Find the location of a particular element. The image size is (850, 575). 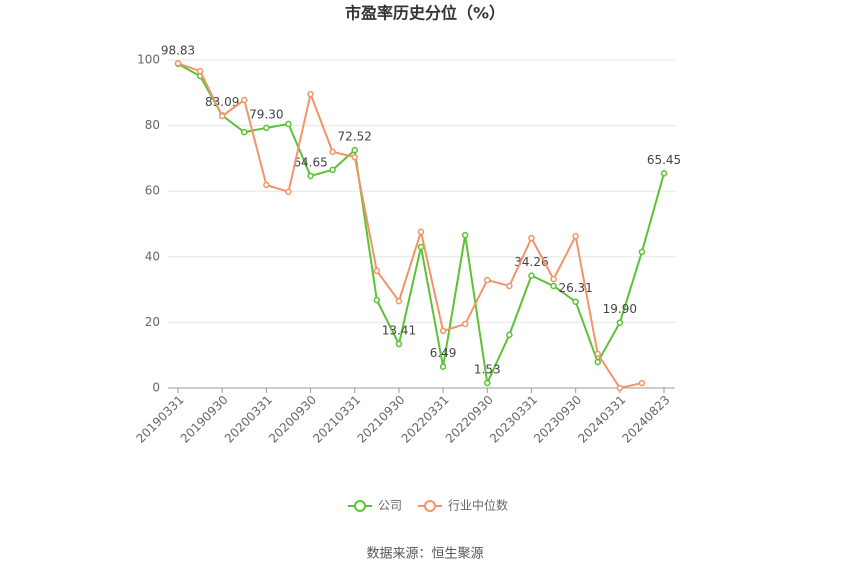

data-label: 26.31 is located at coordinates (575, 288).